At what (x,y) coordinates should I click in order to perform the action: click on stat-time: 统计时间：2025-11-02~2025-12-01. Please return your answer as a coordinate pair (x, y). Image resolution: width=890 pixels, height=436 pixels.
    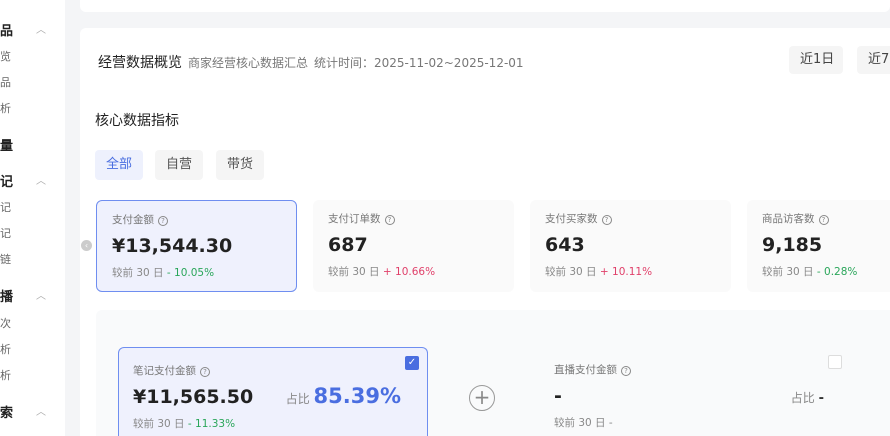
    Looking at the image, I should click on (419, 63).